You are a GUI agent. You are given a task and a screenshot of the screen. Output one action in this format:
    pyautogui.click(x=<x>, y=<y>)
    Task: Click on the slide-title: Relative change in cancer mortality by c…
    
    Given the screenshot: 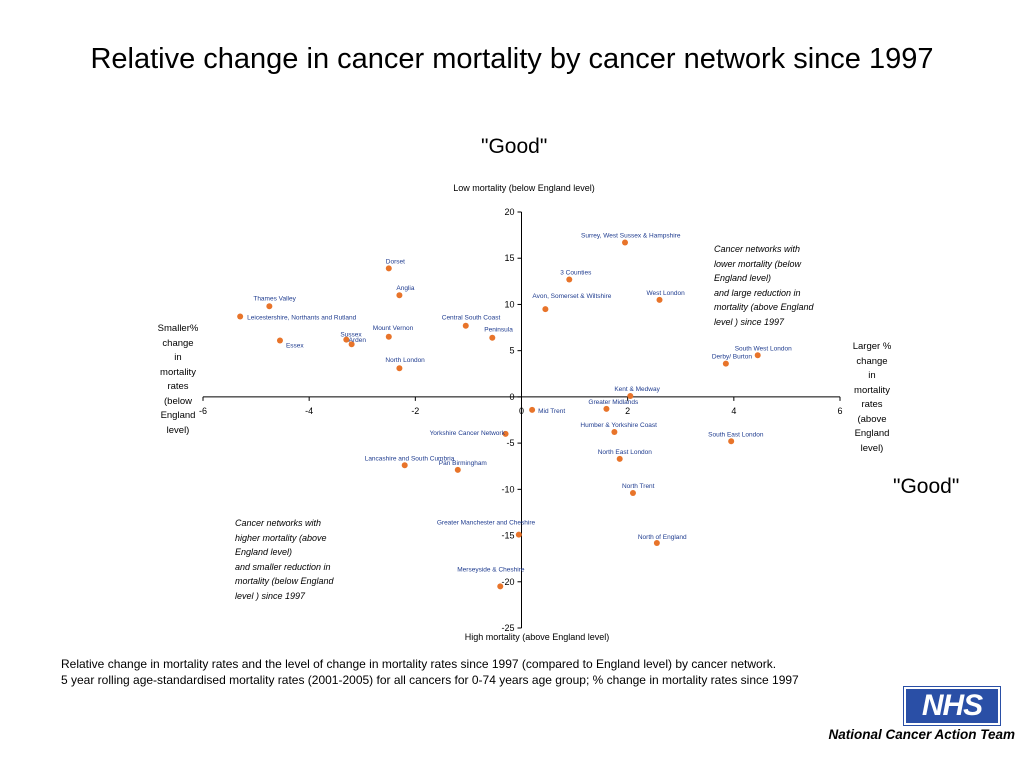 What is the action you would take?
    pyautogui.click(x=512, y=59)
    